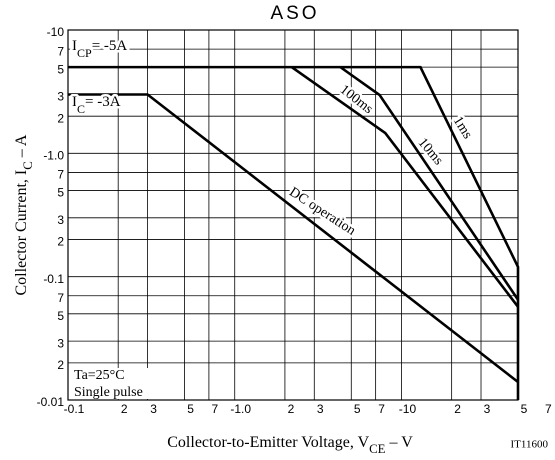  What do you see at coordinates (294, 13) in the screenshot?
I see `chart-title: ASO` at bounding box center [294, 13].